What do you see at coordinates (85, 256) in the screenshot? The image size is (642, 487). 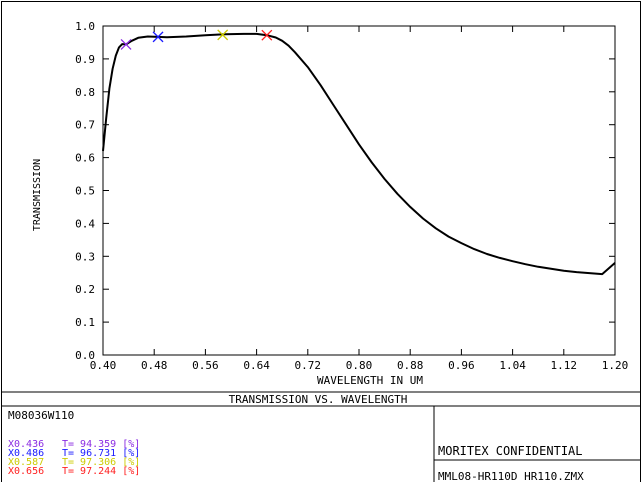 I see `y-tick-label: 0.3` at bounding box center [85, 256].